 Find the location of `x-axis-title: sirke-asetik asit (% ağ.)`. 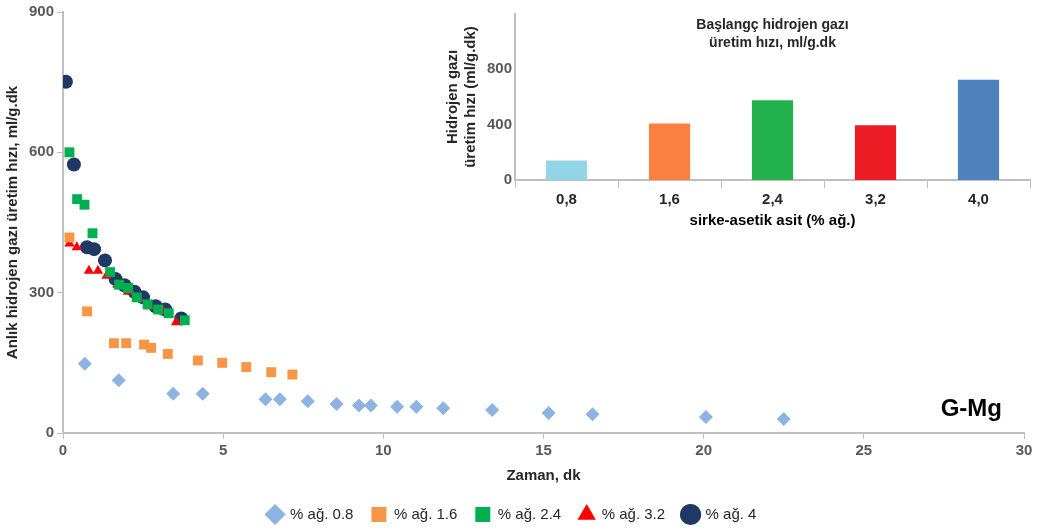

x-axis-title: sirke-asetik asit (% ağ.) is located at coordinates (772, 220).